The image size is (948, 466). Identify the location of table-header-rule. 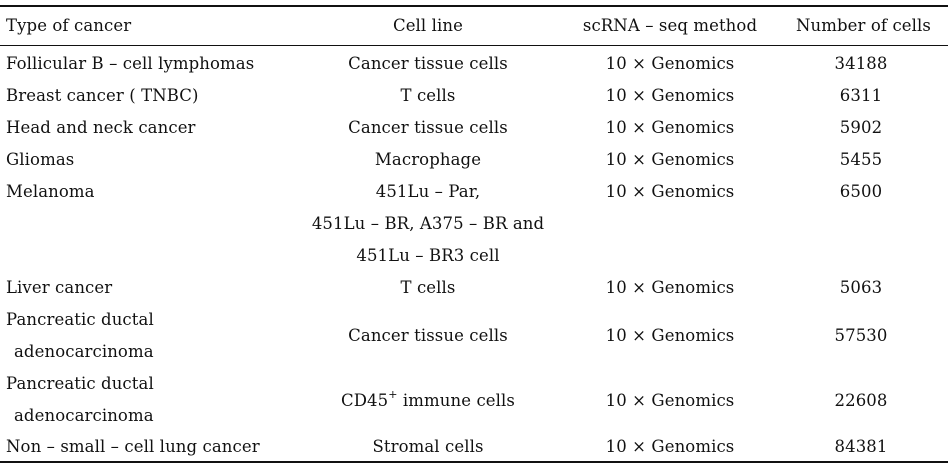
(474, 45).